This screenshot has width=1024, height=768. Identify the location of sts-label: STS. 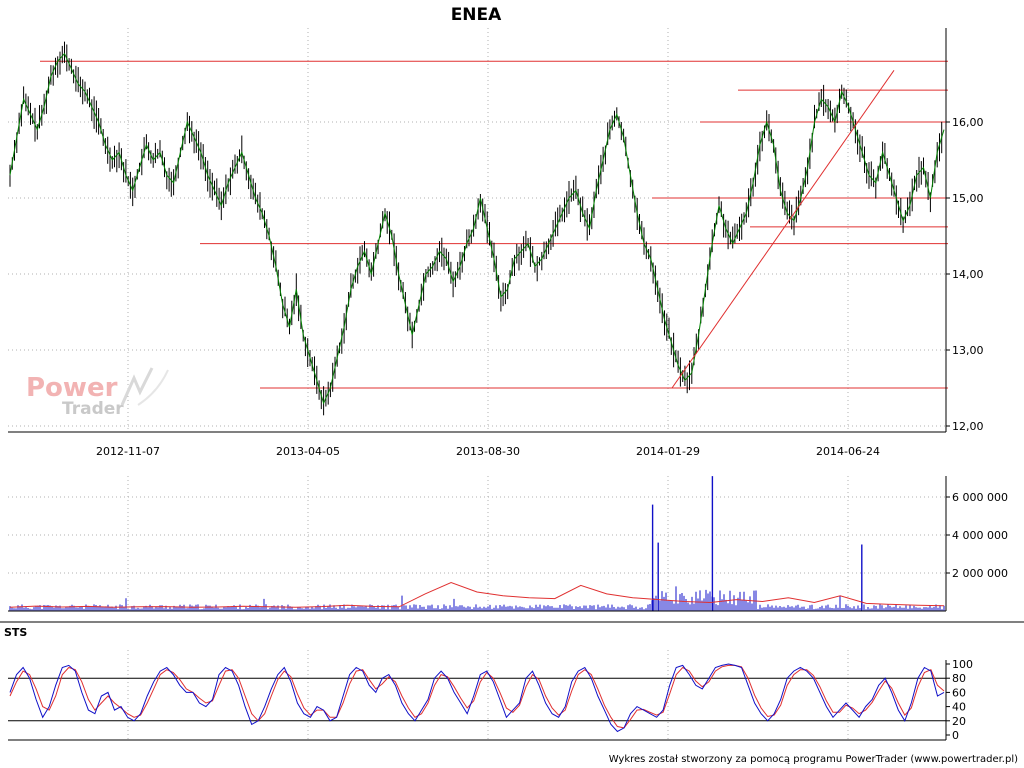
(15, 632).